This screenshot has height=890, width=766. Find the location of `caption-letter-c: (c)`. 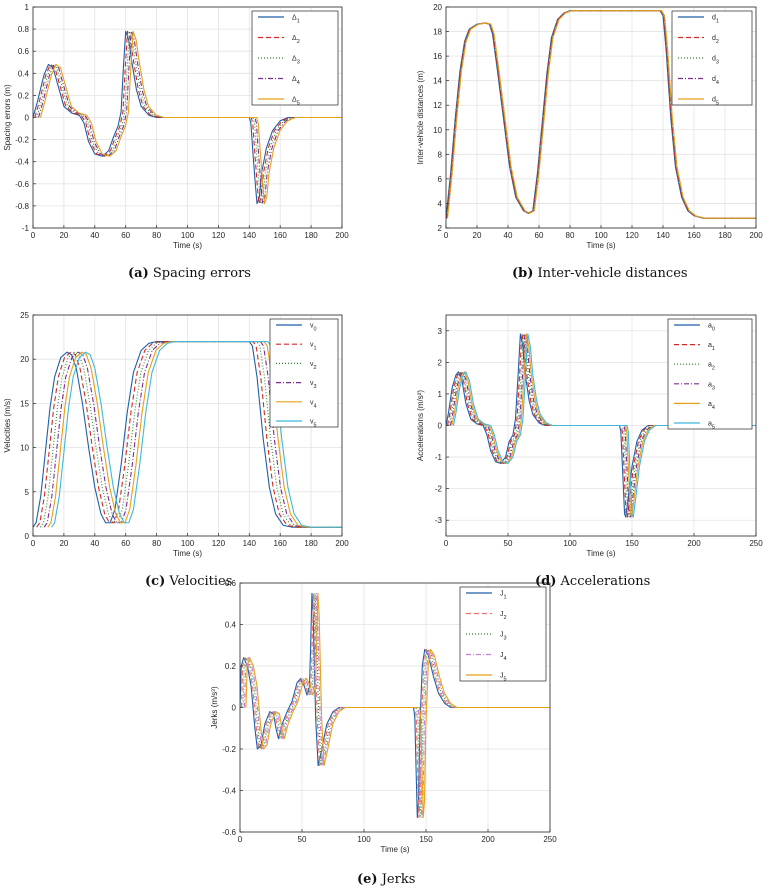

caption-letter-c: (c) is located at coordinates (155, 581).